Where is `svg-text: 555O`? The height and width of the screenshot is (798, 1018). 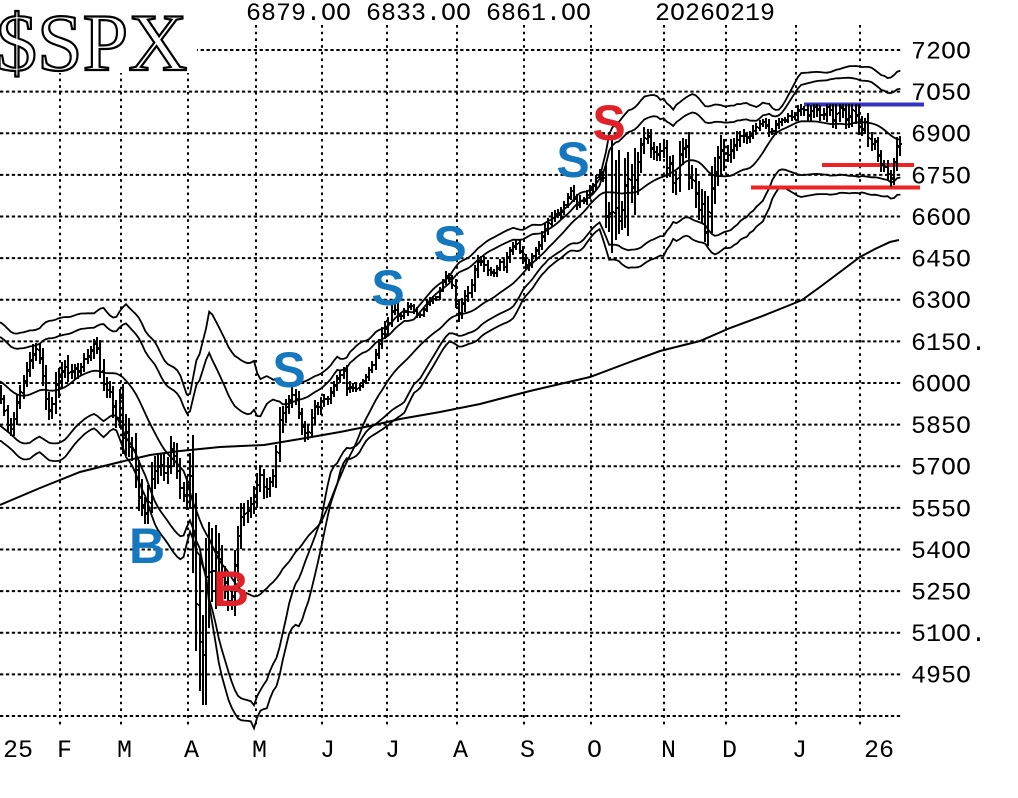 svg-text: 555O is located at coordinates (941, 509).